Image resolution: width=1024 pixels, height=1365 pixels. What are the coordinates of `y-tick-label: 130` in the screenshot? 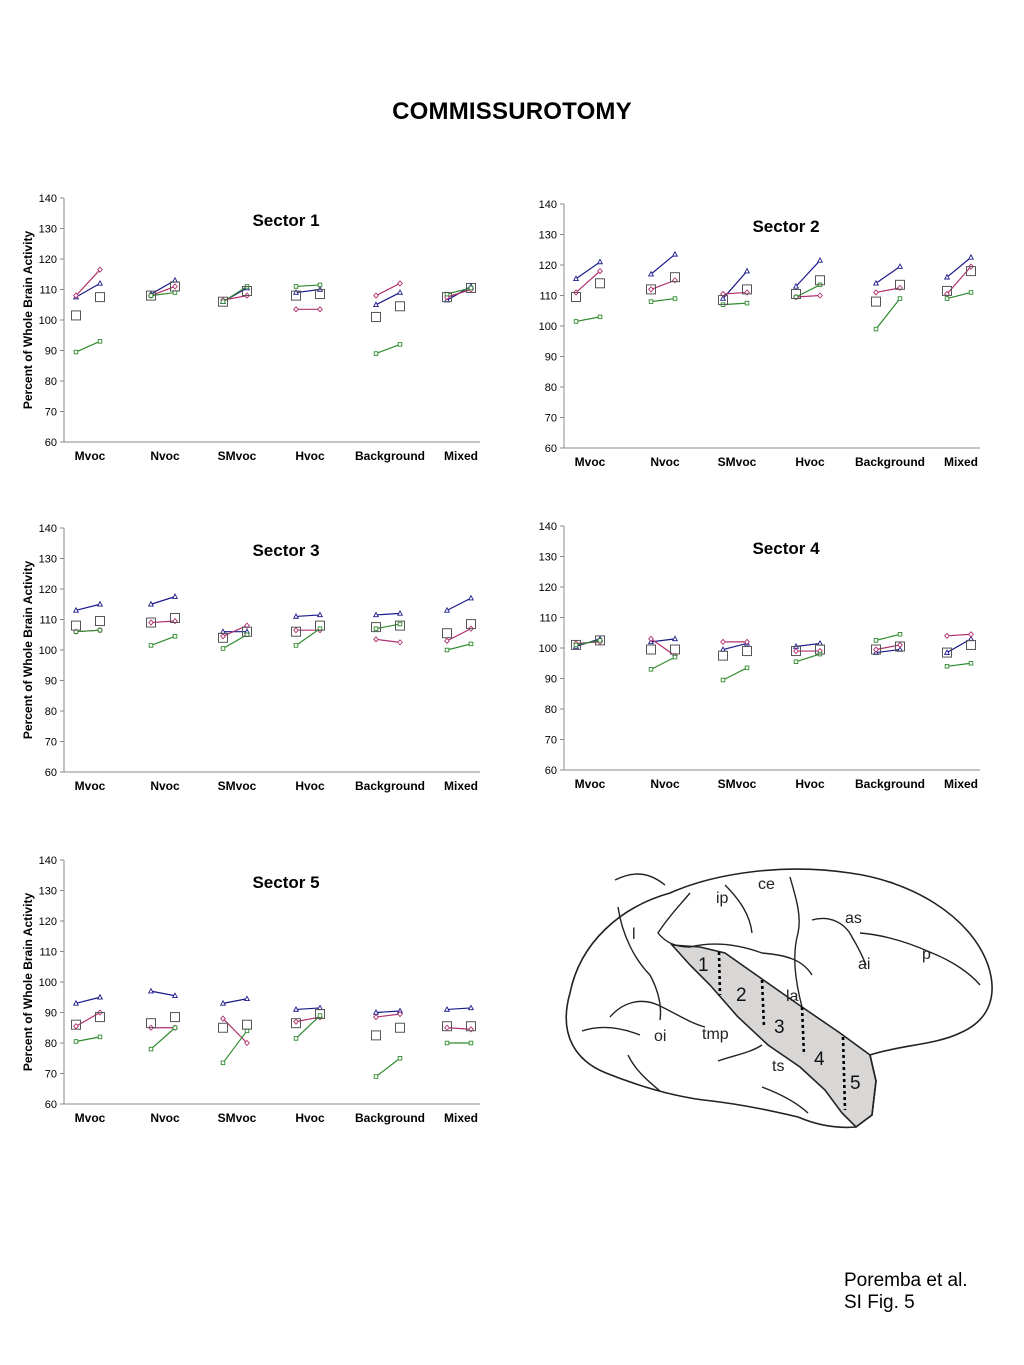 It's located at (48, 892).